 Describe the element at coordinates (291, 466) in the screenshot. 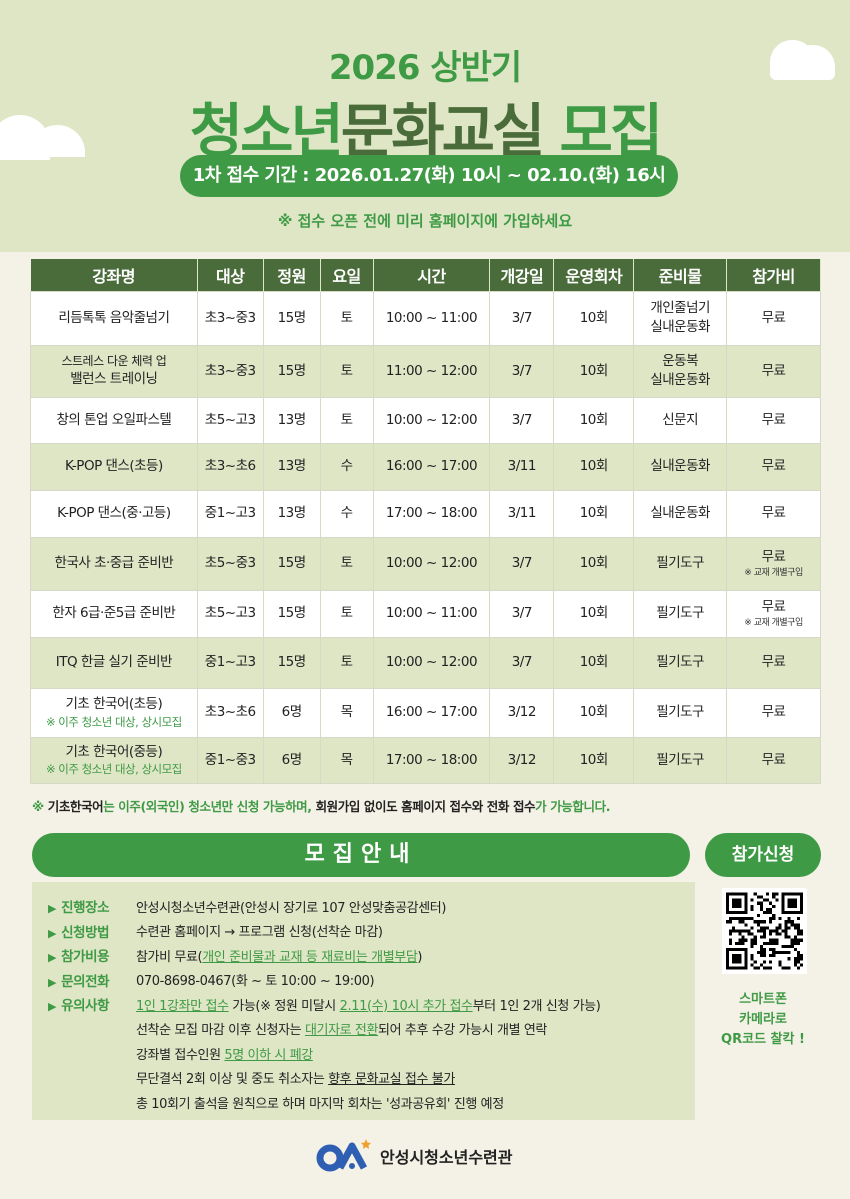

I see `cell-cap: 13명` at that location.